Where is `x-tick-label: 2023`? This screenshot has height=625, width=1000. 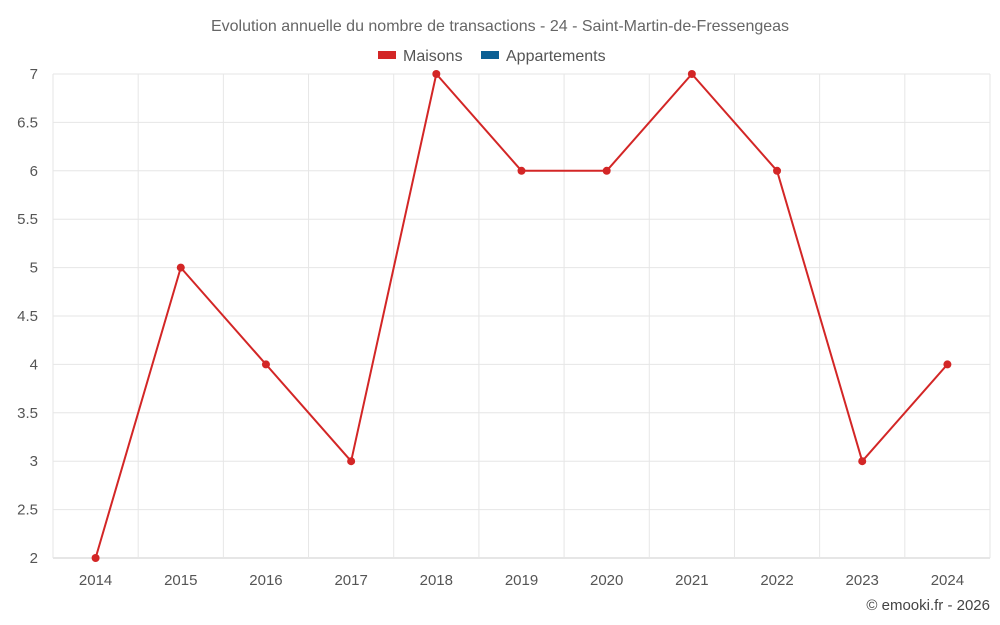 x-tick-label: 2023 is located at coordinates (862, 580).